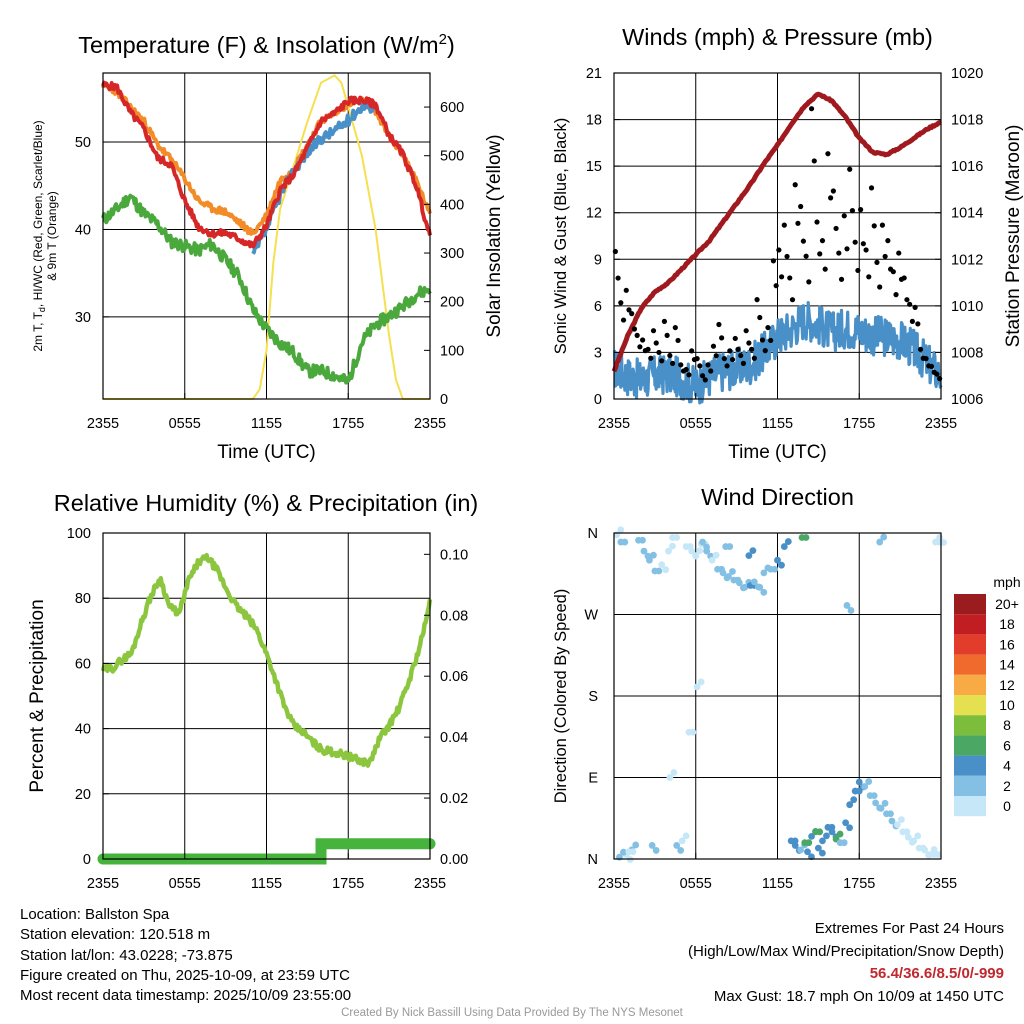 Image resolution: width=1024 pixels, height=1024 pixels. I want to click on wind-ytick-label-1: 3, so click(598, 353).